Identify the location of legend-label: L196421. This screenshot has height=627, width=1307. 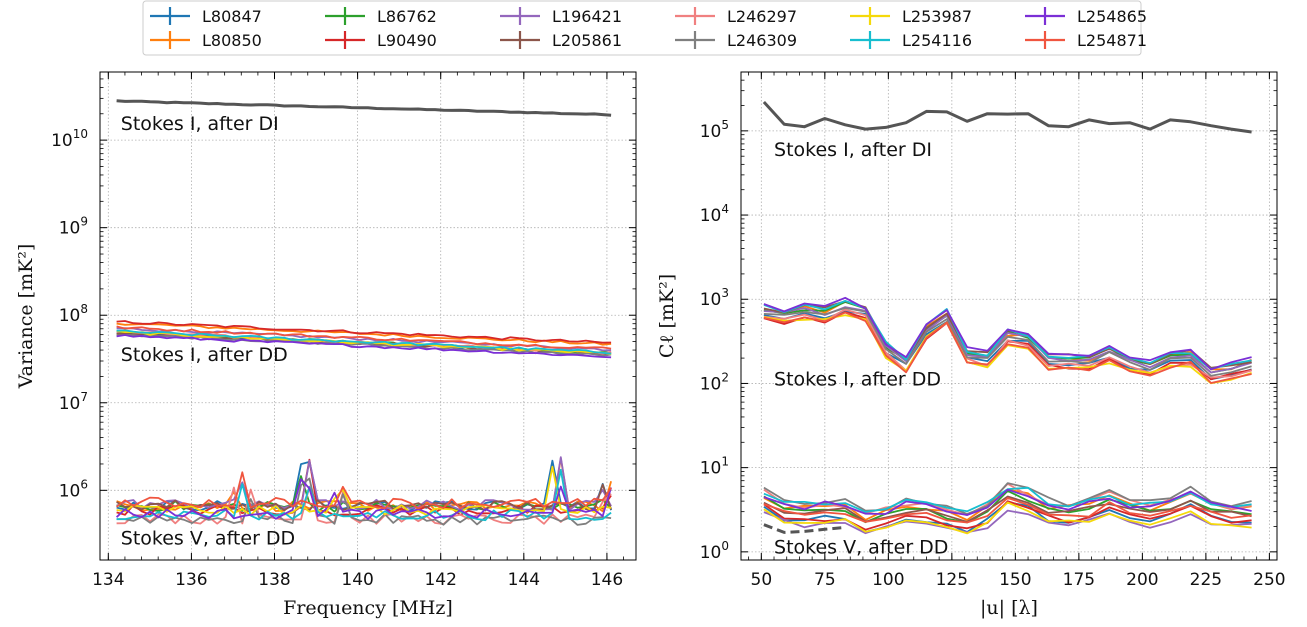
(587, 16).